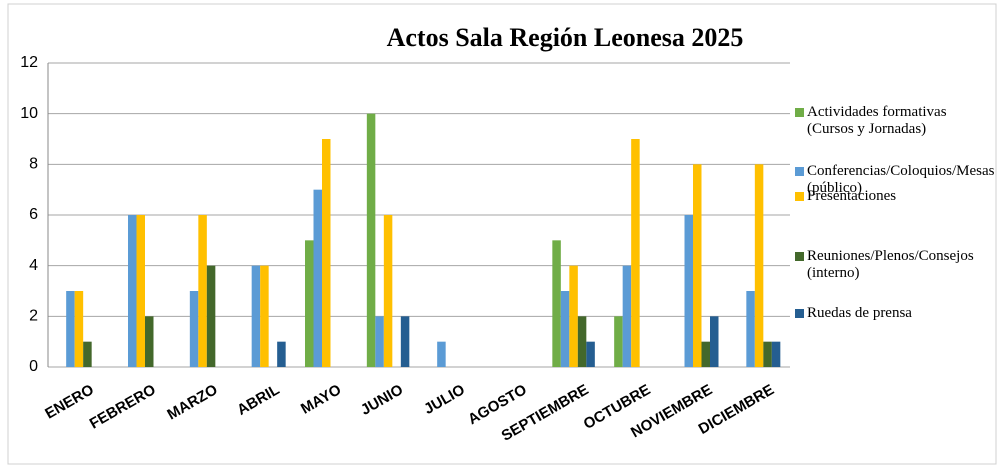 The height and width of the screenshot is (473, 1000). What do you see at coordinates (33, 164) in the screenshot?
I see `y-tick-label: 8` at bounding box center [33, 164].